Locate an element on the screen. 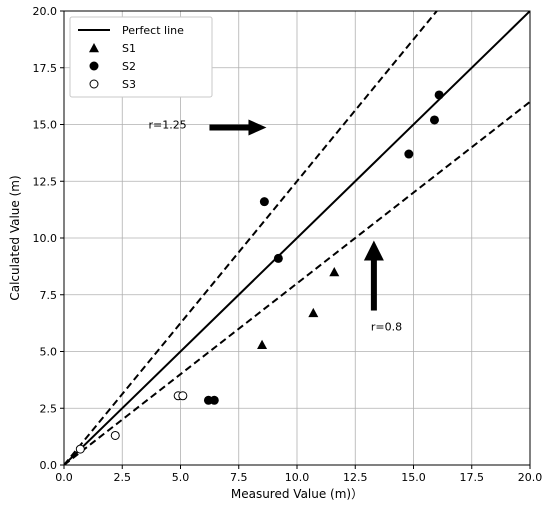  legend: Perfect line S1 S2 S3 is located at coordinates (141, 57).